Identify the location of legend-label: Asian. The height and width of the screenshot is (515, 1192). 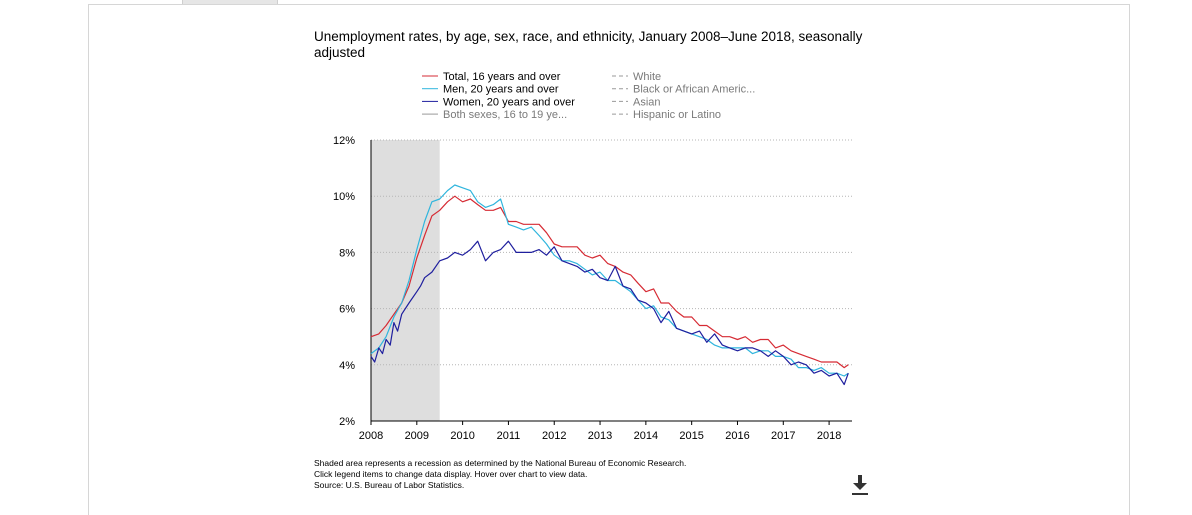
(647, 102).